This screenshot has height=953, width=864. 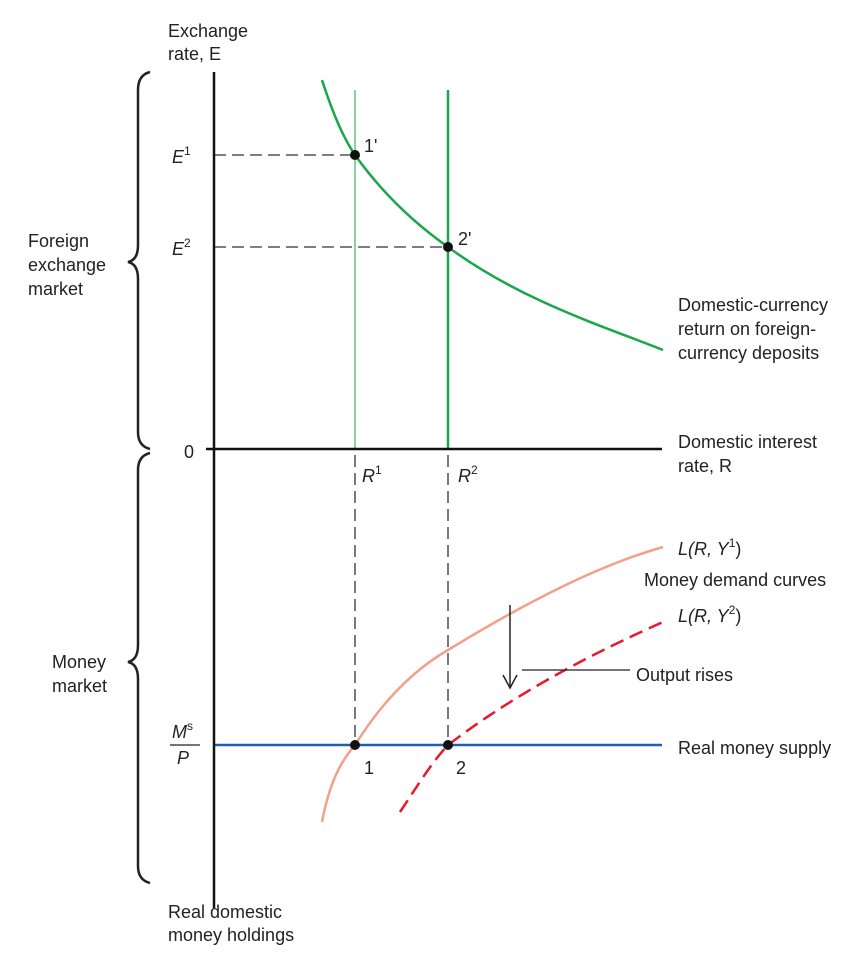 I want to click on bottom-label: Real domestic, so click(x=225, y=912).